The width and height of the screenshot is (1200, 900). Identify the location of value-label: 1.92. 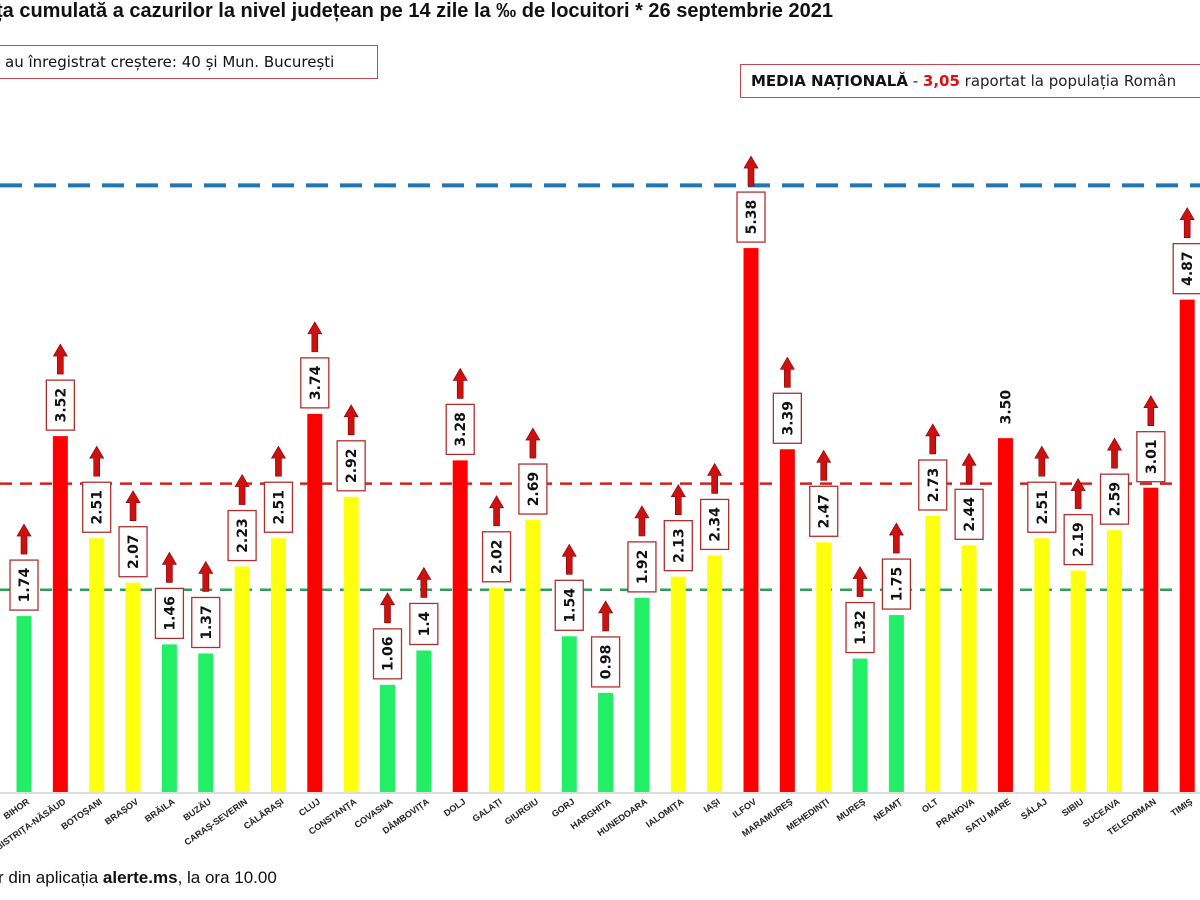
(643, 567).